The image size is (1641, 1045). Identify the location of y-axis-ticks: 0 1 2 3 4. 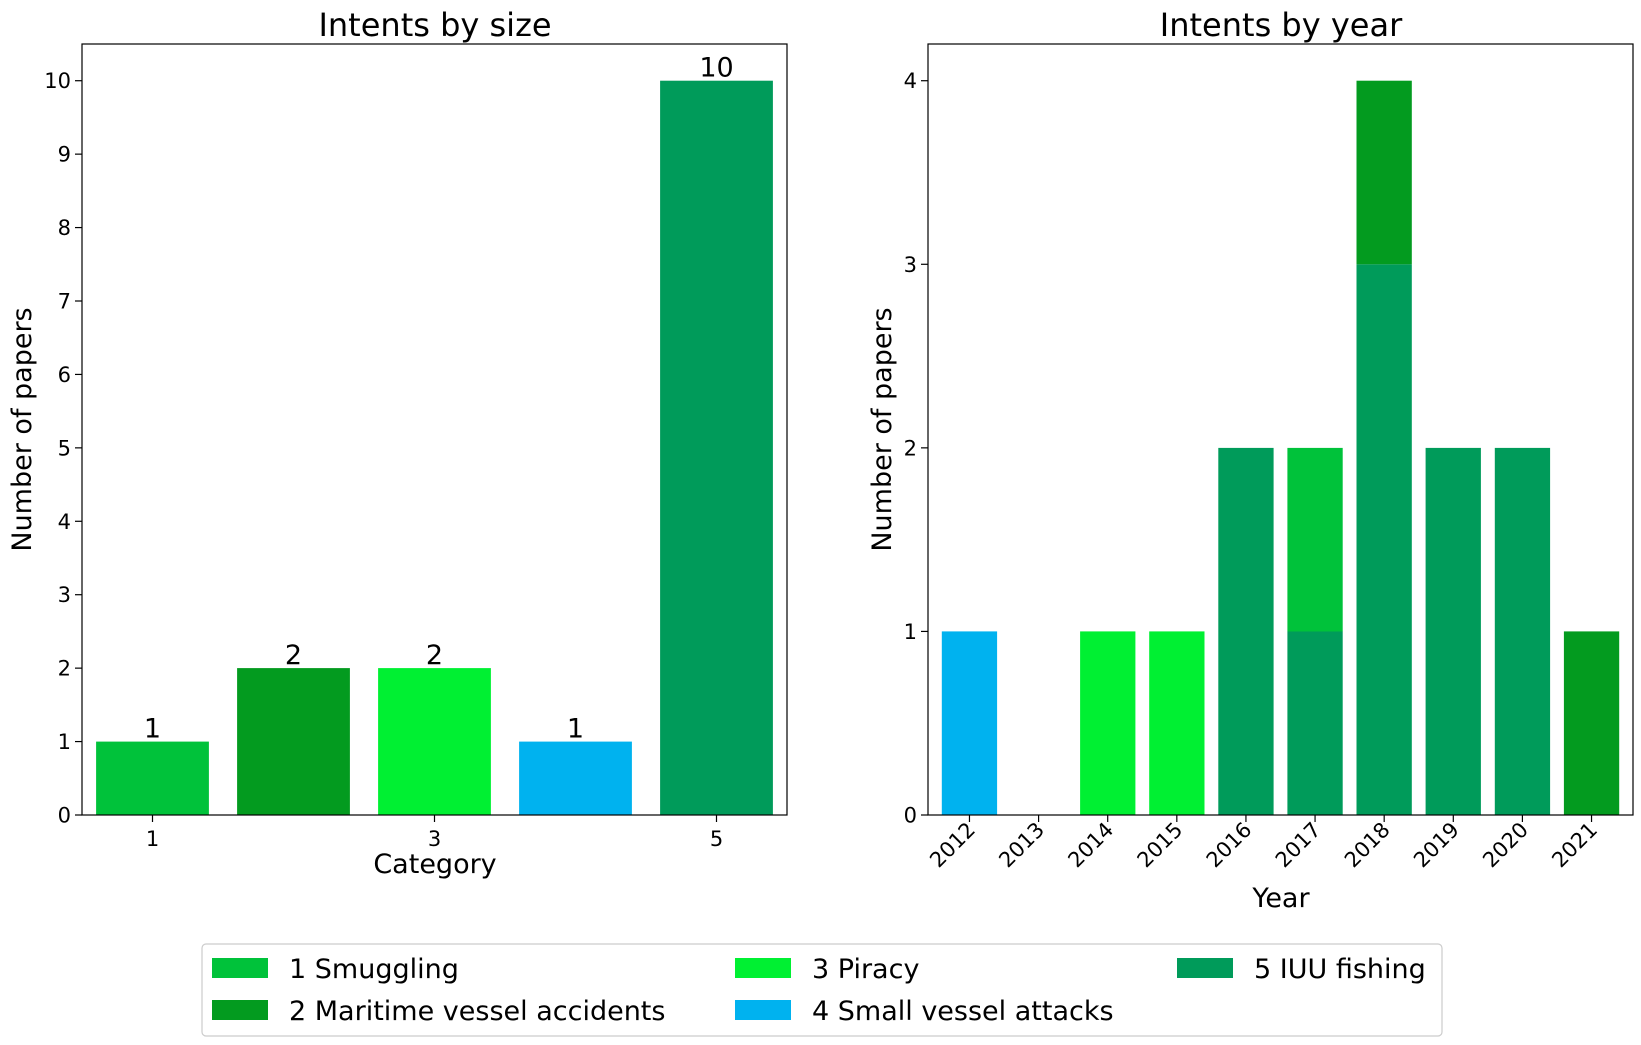
(916, 448).